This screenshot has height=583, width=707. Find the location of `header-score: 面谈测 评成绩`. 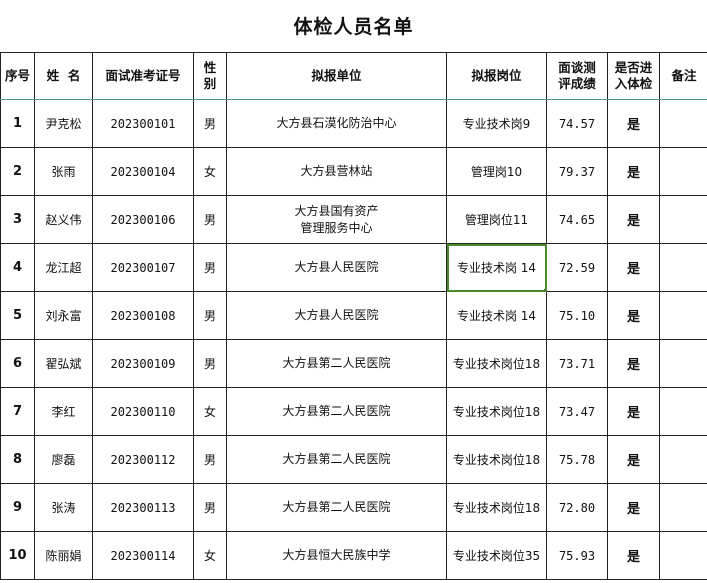

header-score: 面谈测 评成绩 is located at coordinates (577, 76).